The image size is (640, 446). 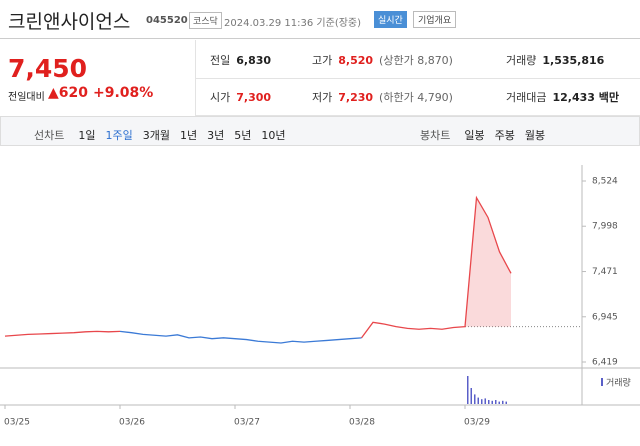 I want to click on stat-value: 7,230, so click(x=356, y=97).